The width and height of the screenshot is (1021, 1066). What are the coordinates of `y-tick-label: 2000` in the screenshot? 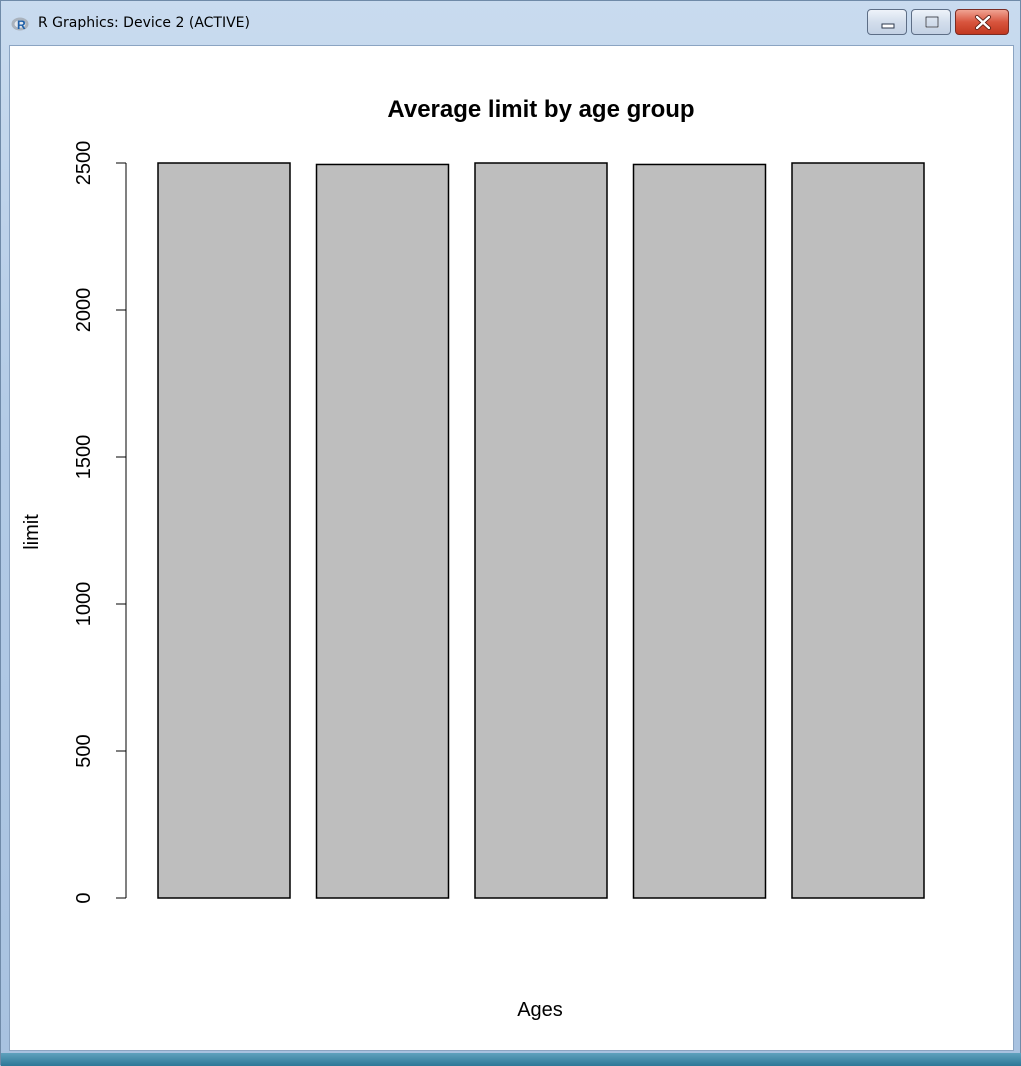 It's located at (84, 310).